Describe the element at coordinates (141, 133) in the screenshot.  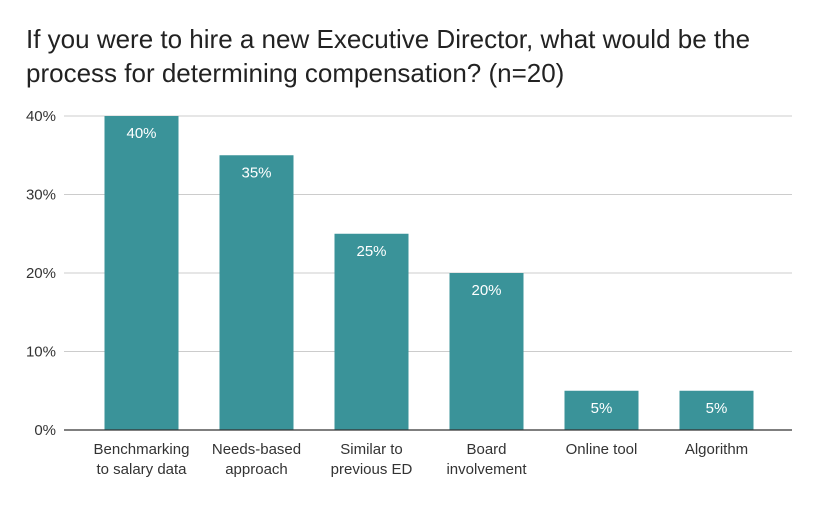
I see `data-label: 40%` at that location.